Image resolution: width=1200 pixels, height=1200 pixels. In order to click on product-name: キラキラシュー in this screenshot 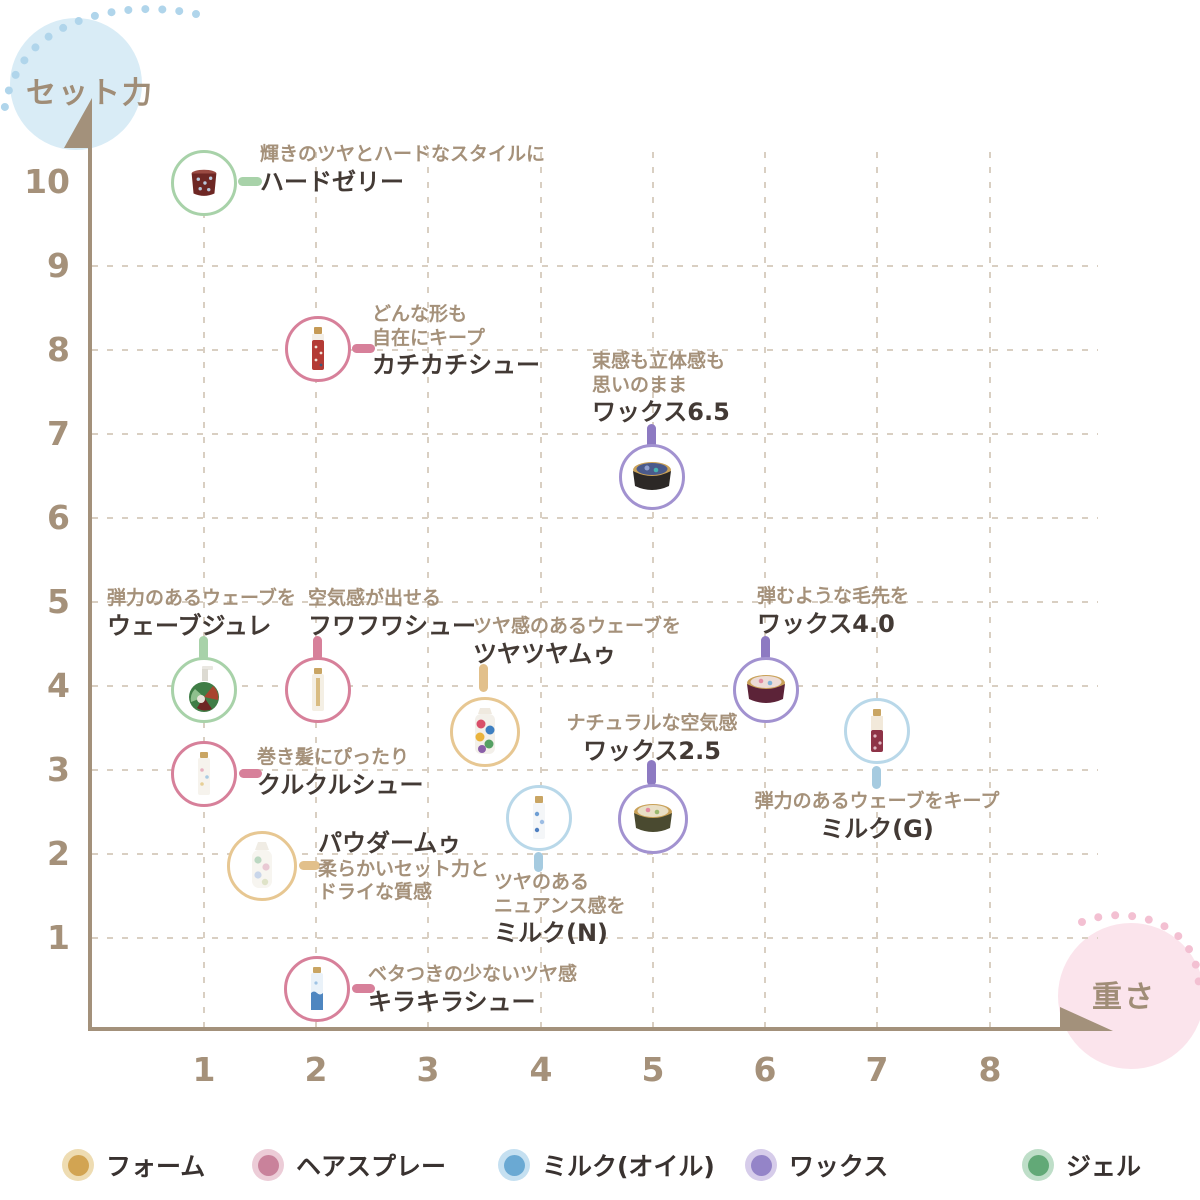, I will do `click(452, 1001)`.